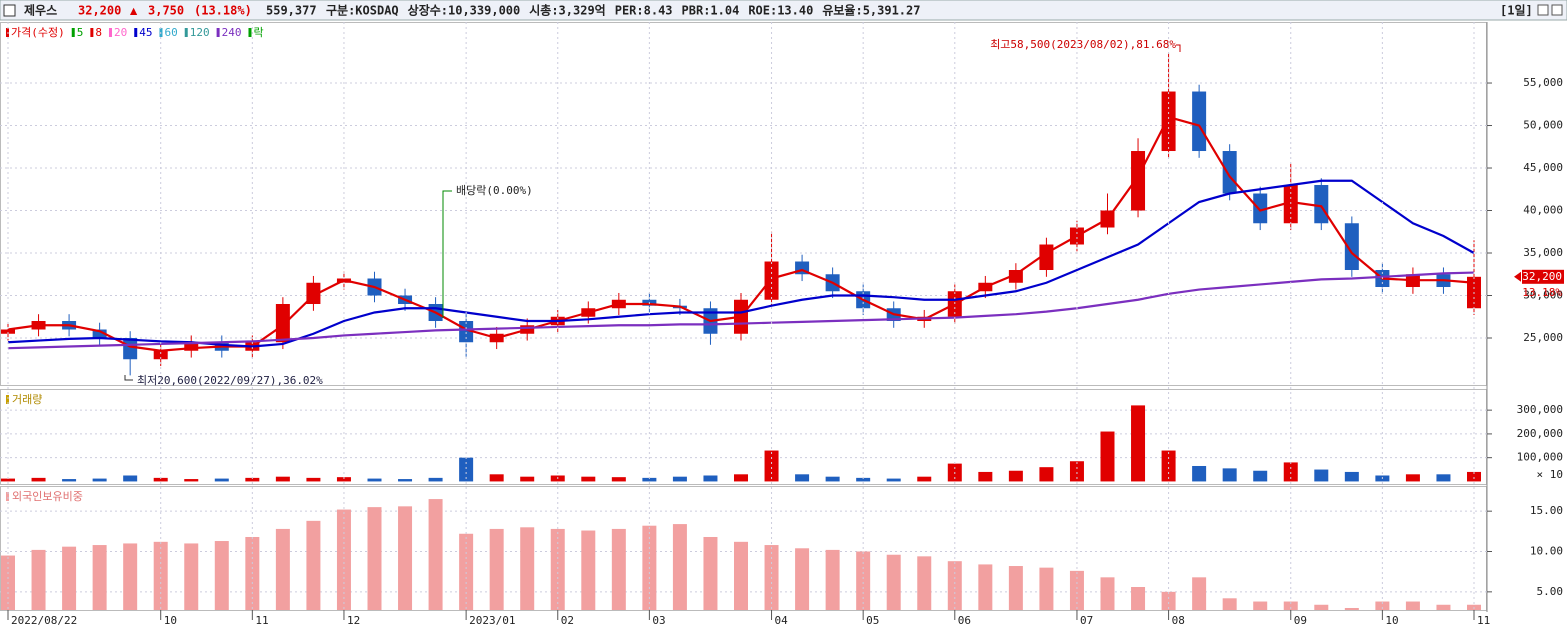 The height and width of the screenshot is (630, 1567). Describe the element at coordinates (99, 11) in the screenshot. I see `price: 32,200` at that location.